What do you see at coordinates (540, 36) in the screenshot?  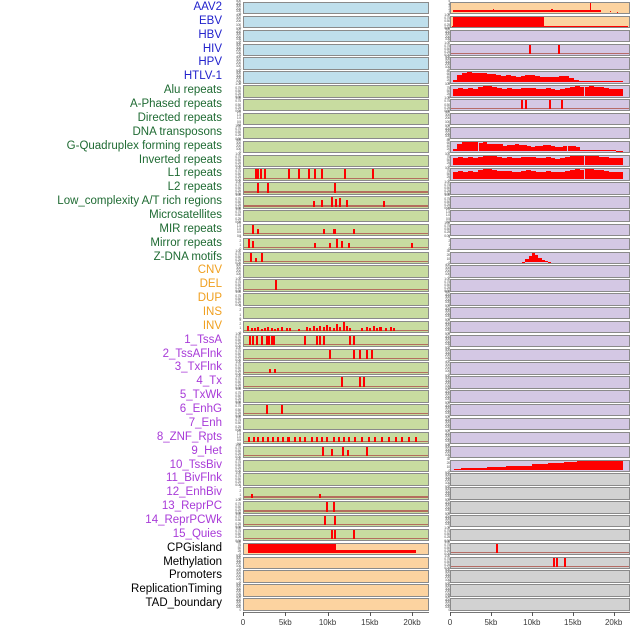 I see `track-right-hbv` at bounding box center [540, 36].